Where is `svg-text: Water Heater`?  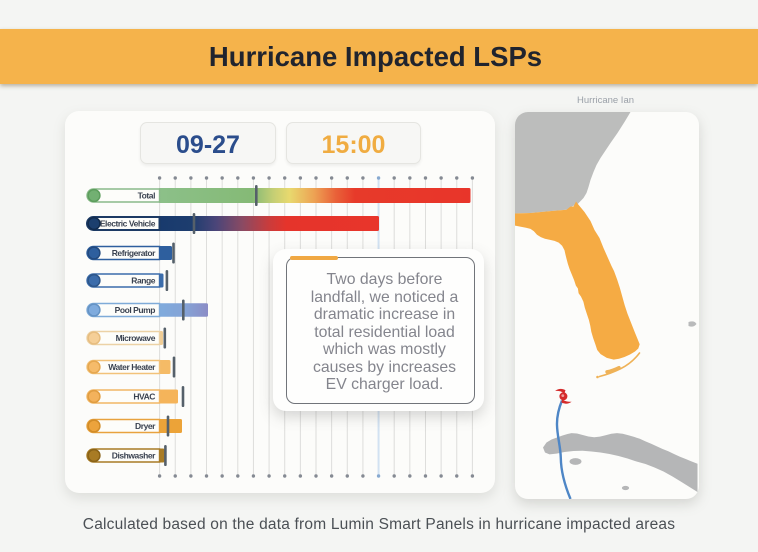
svg-text: Water Heater is located at coordinates (132, 367).